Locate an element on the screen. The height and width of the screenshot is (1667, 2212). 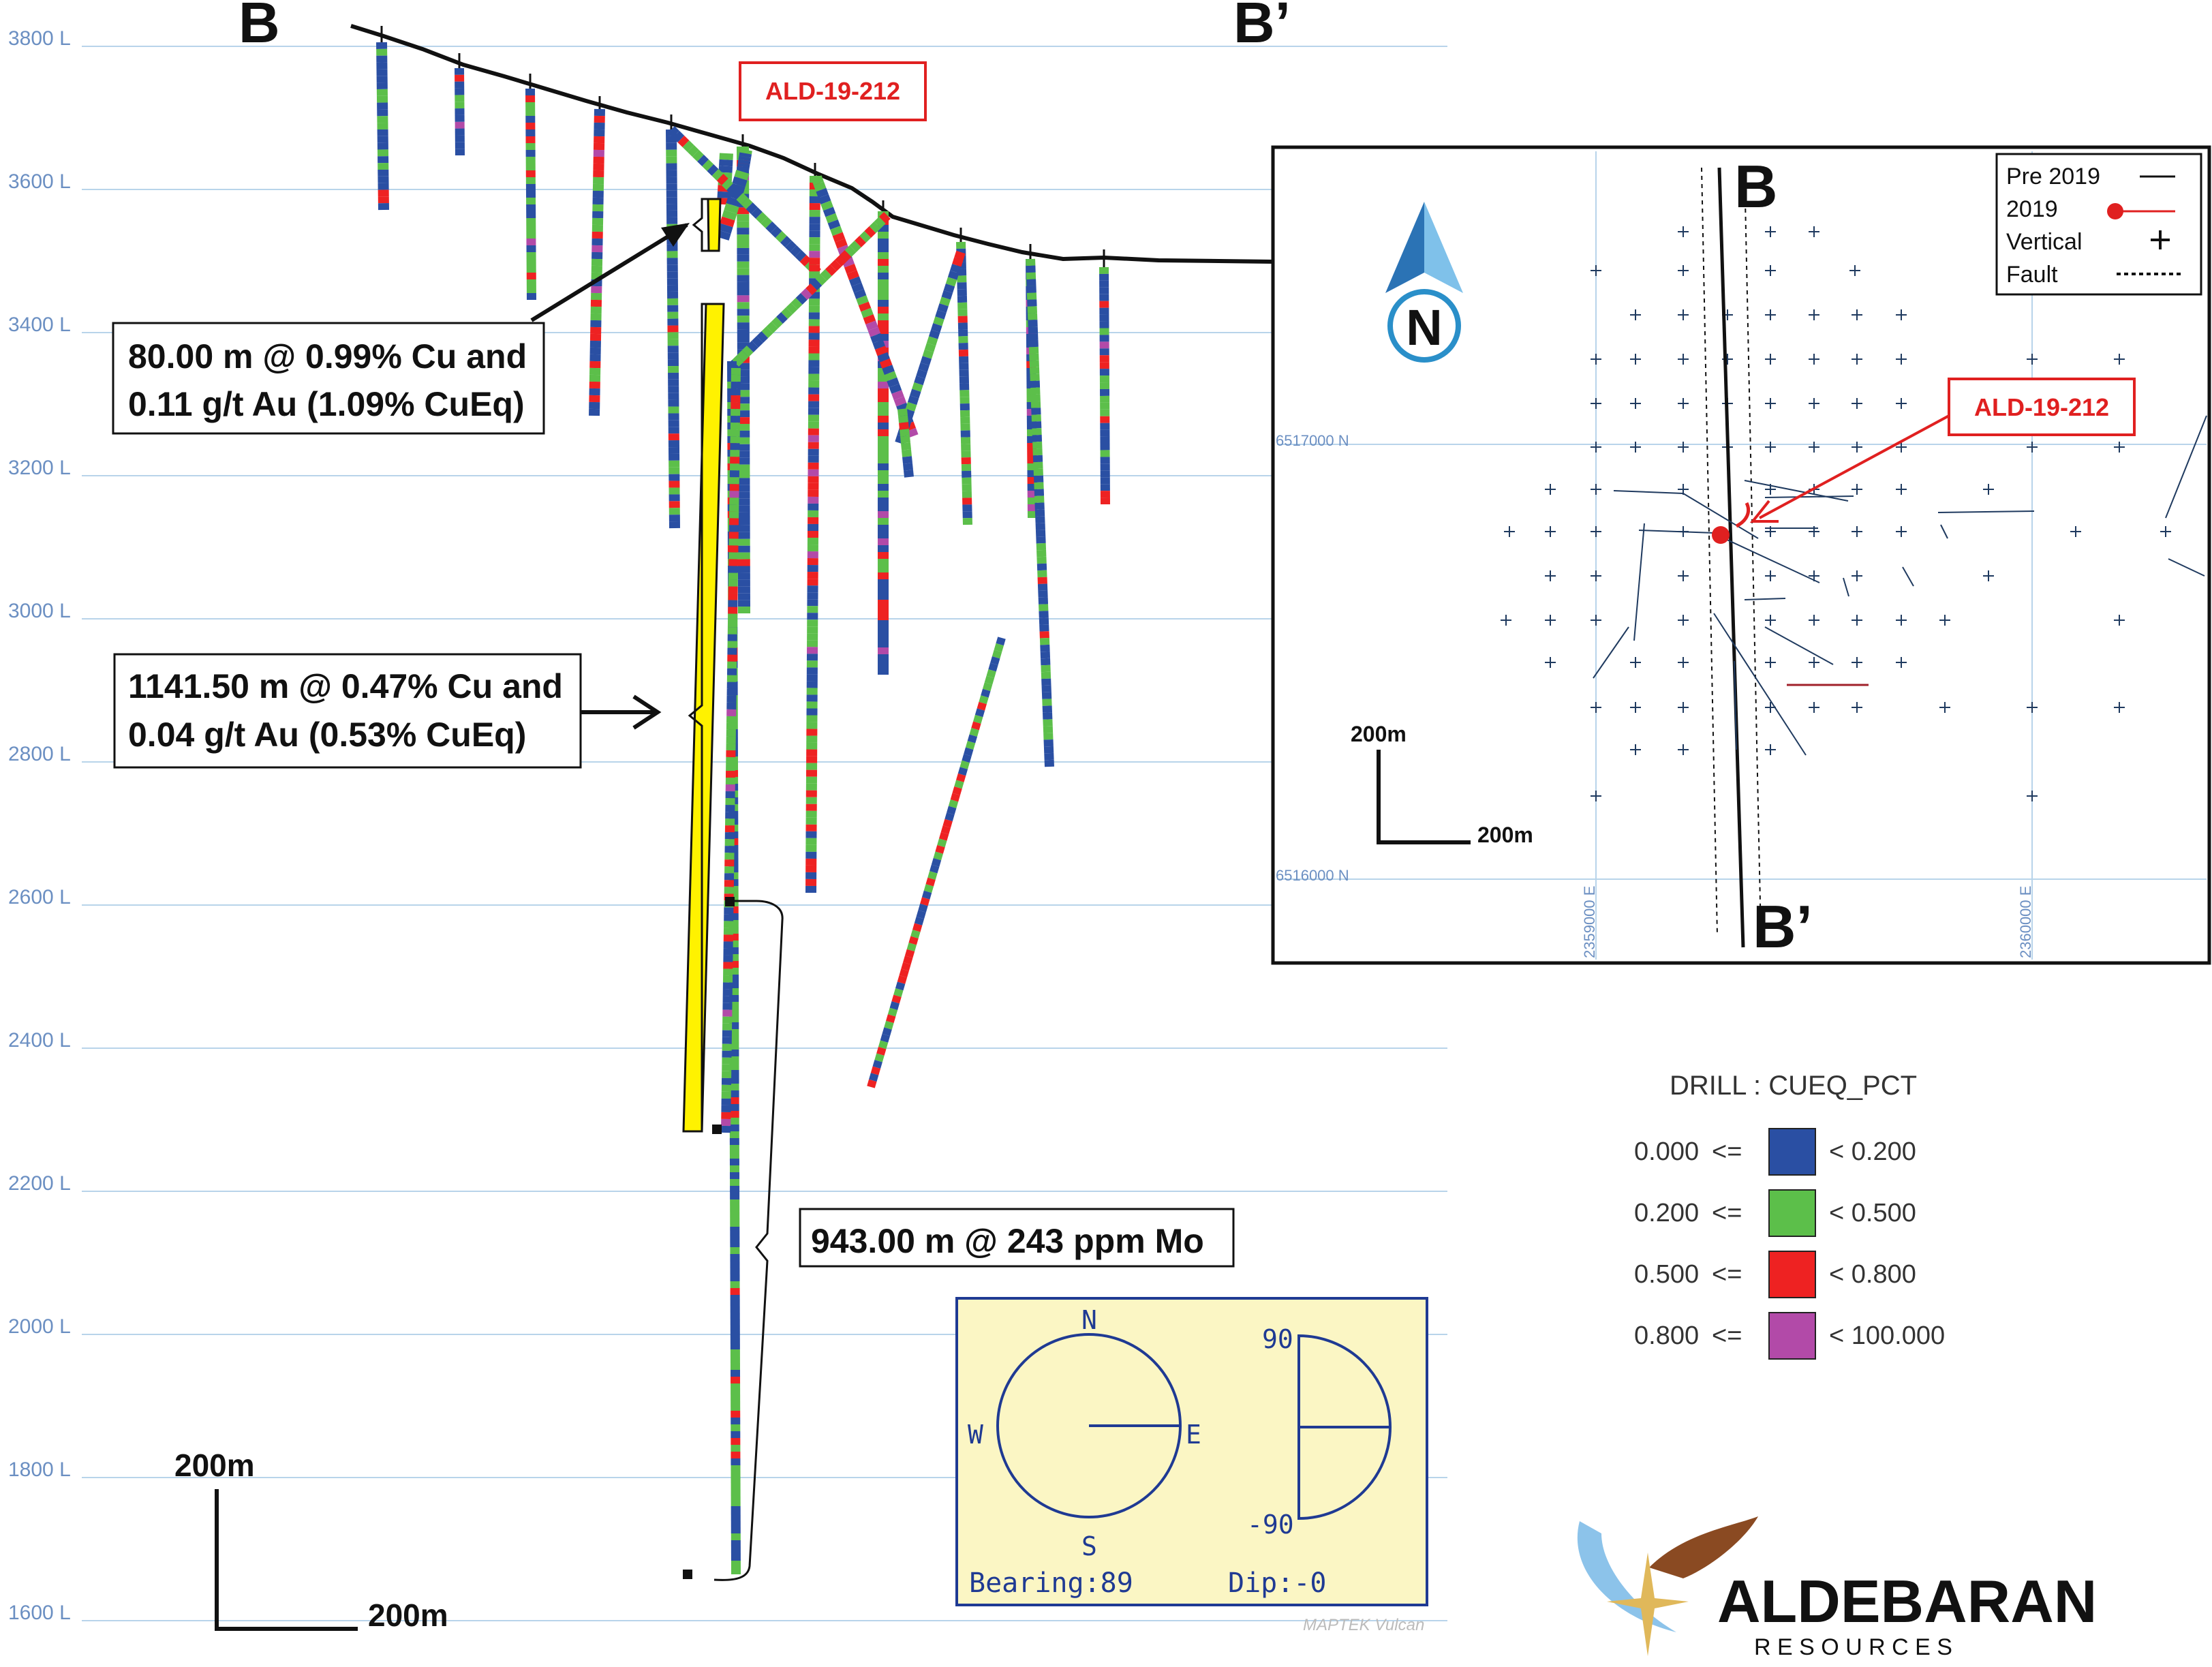
legend-lower-bound: 0.200 is located at coordinates (1666, 1213).